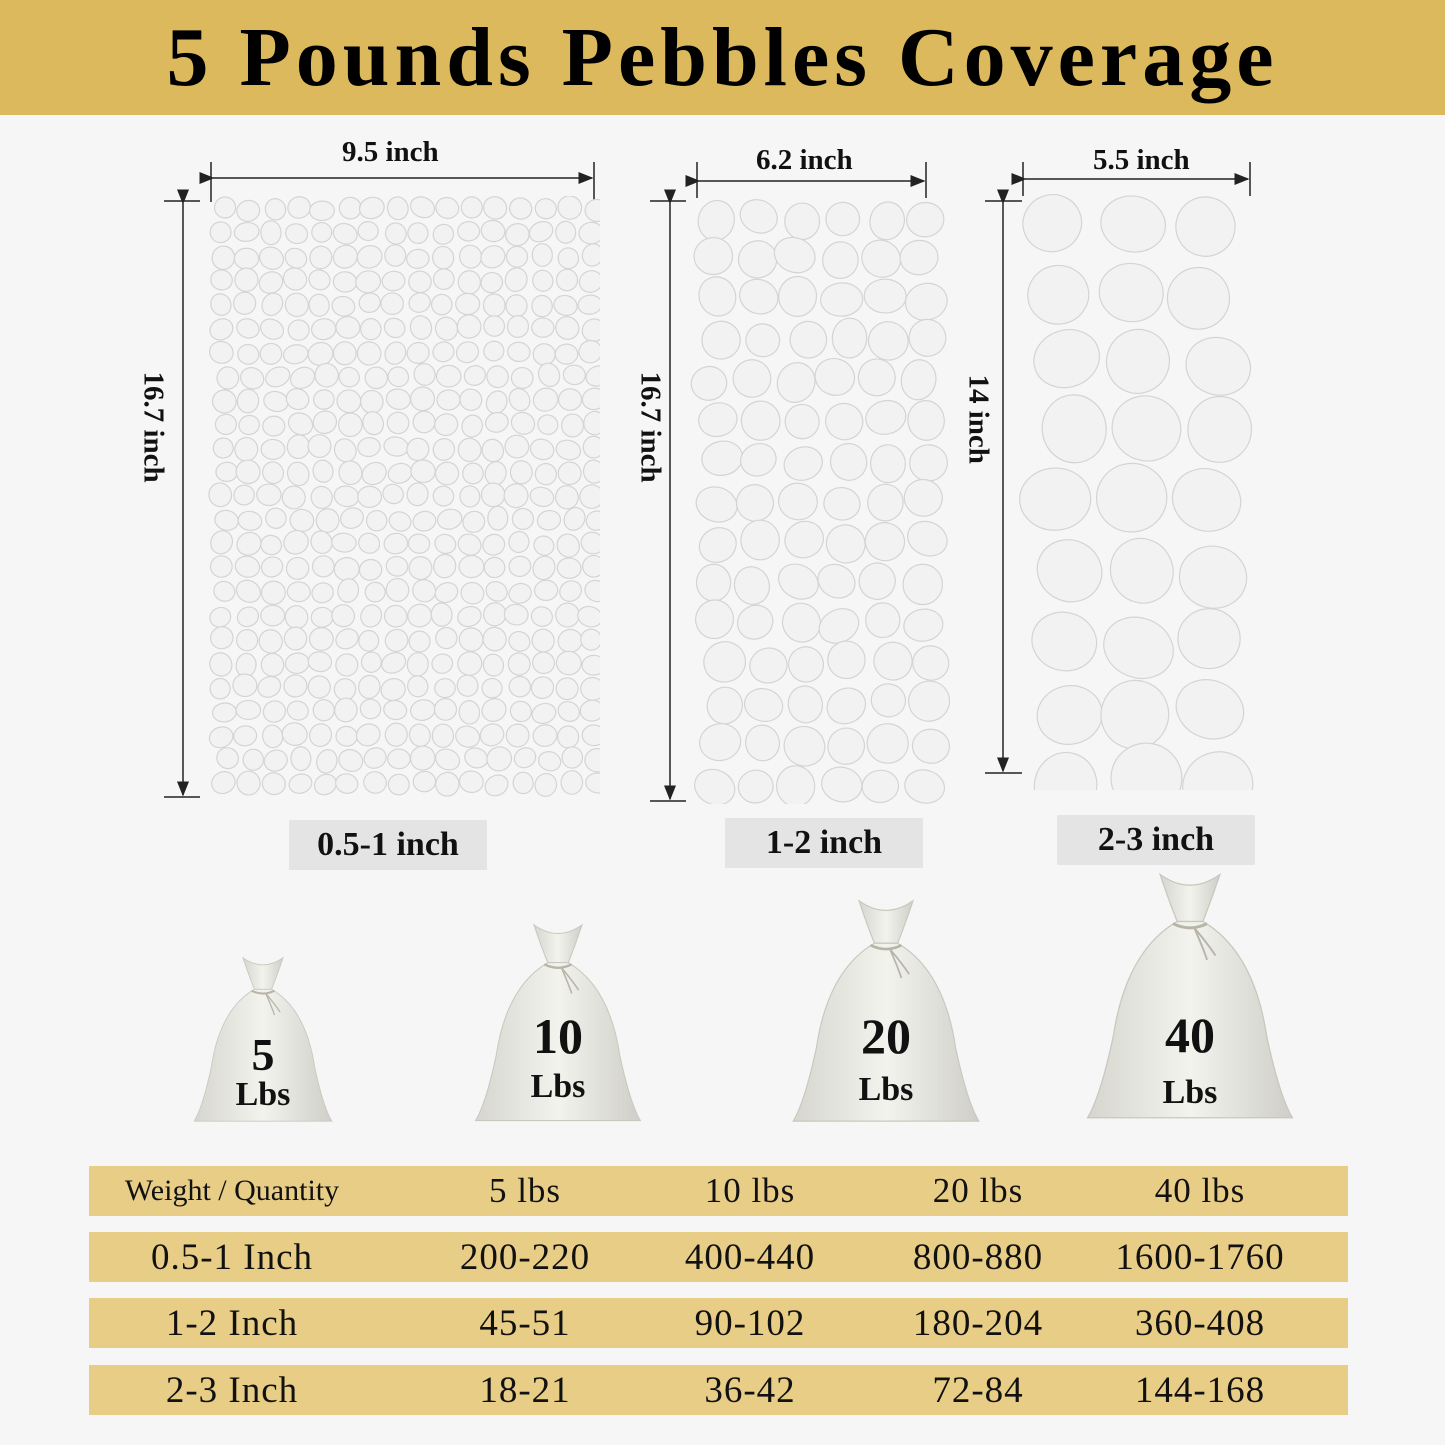  What do you see at coordinates (153, 427) in the screenshot?
I see `panel-1-height-label: 16.7 inch` at bounding box center [153, 427].